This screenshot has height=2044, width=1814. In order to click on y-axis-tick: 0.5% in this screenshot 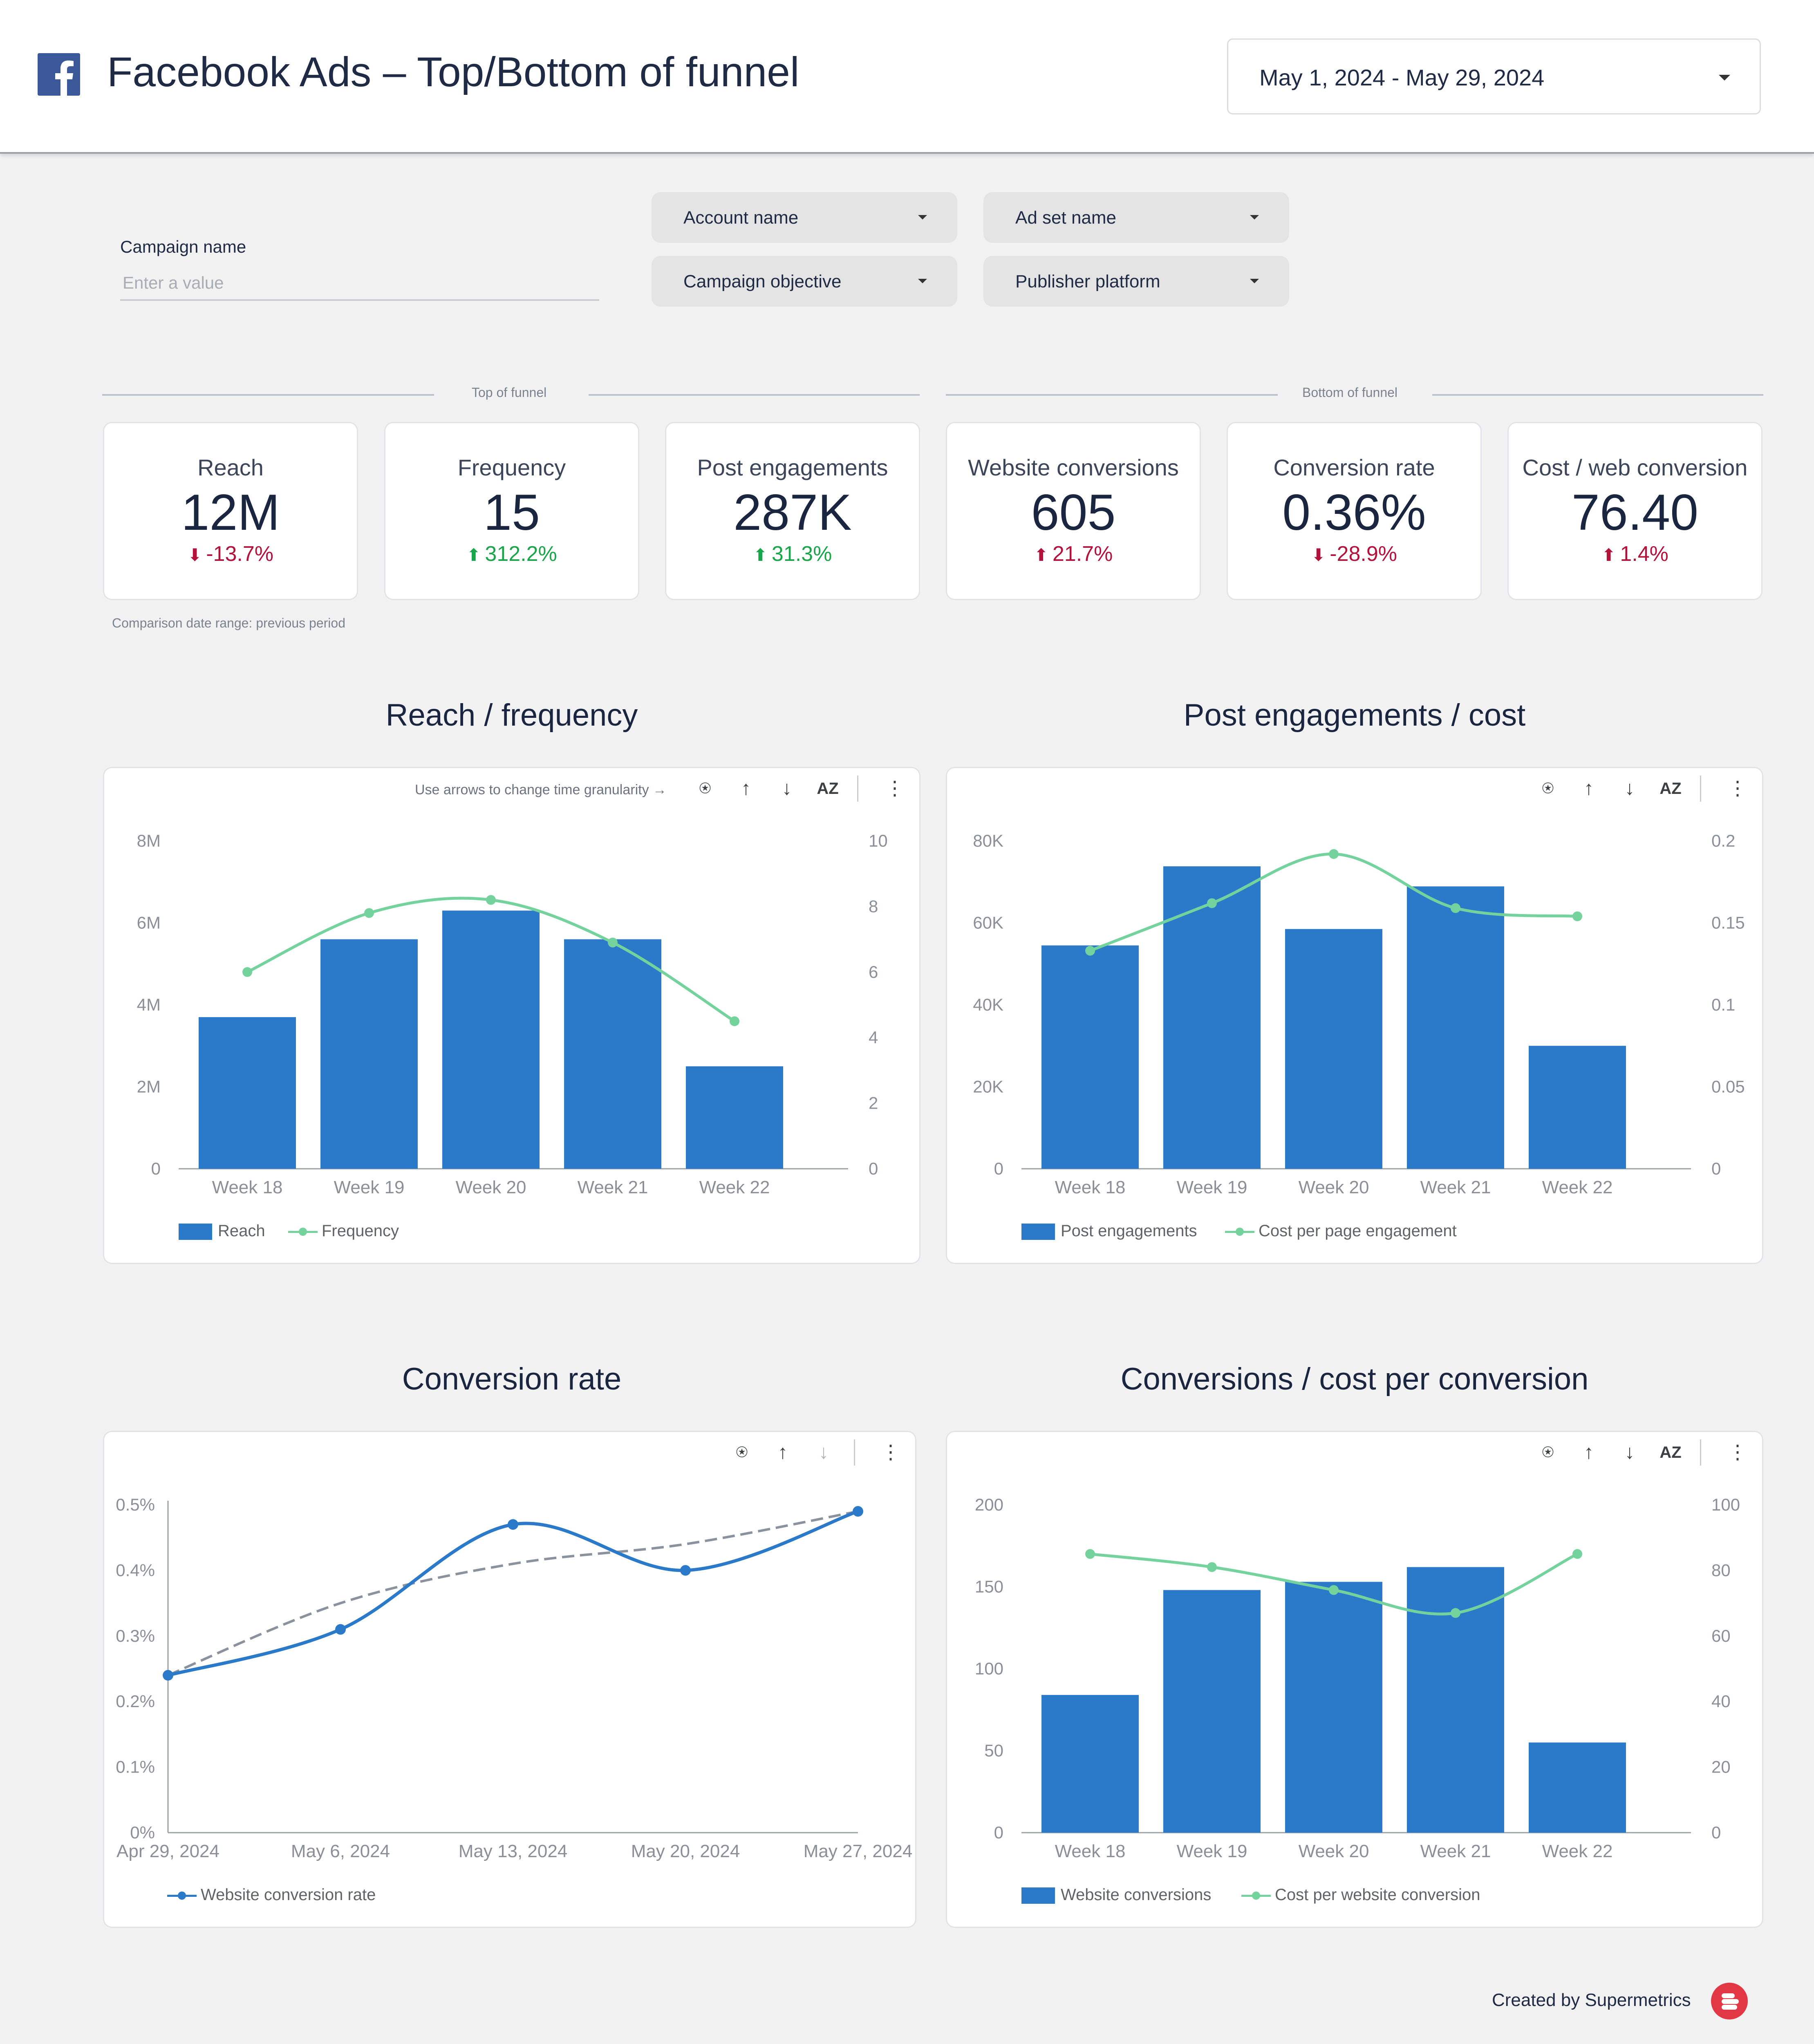, I will do `click(135, 1505)`.